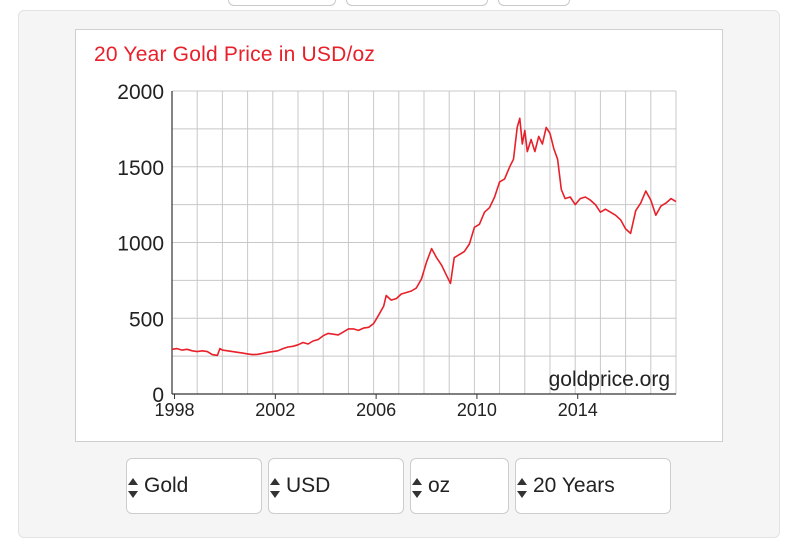 The height and width of the screenshot is (549, 800). I want to click on metal-select-value: Gold, so click(166, 485).